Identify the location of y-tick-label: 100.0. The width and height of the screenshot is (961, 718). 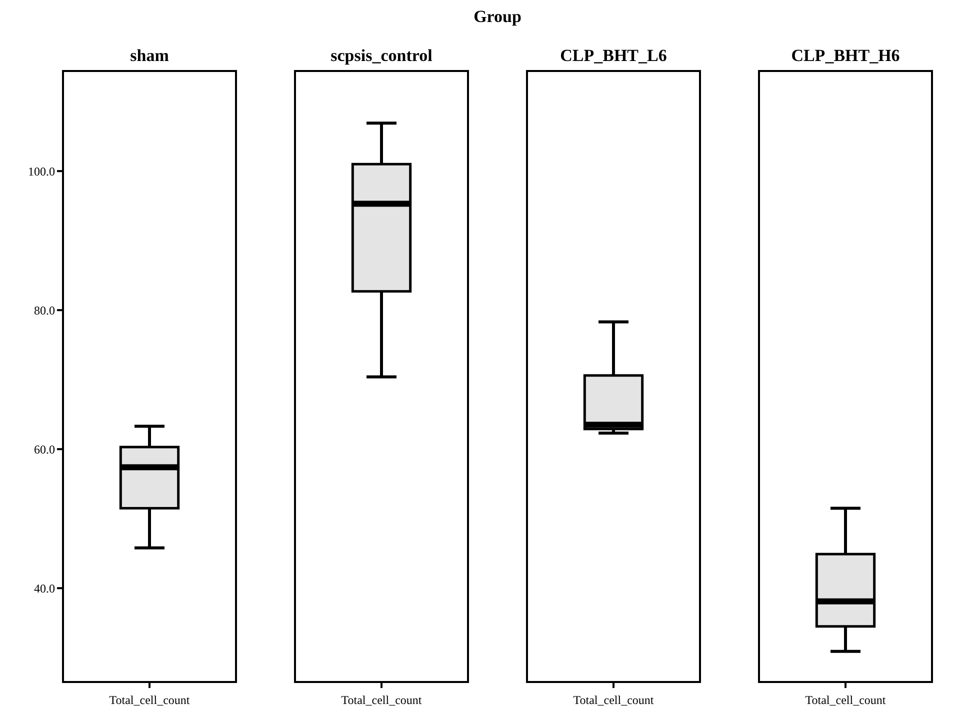
(41, 171).